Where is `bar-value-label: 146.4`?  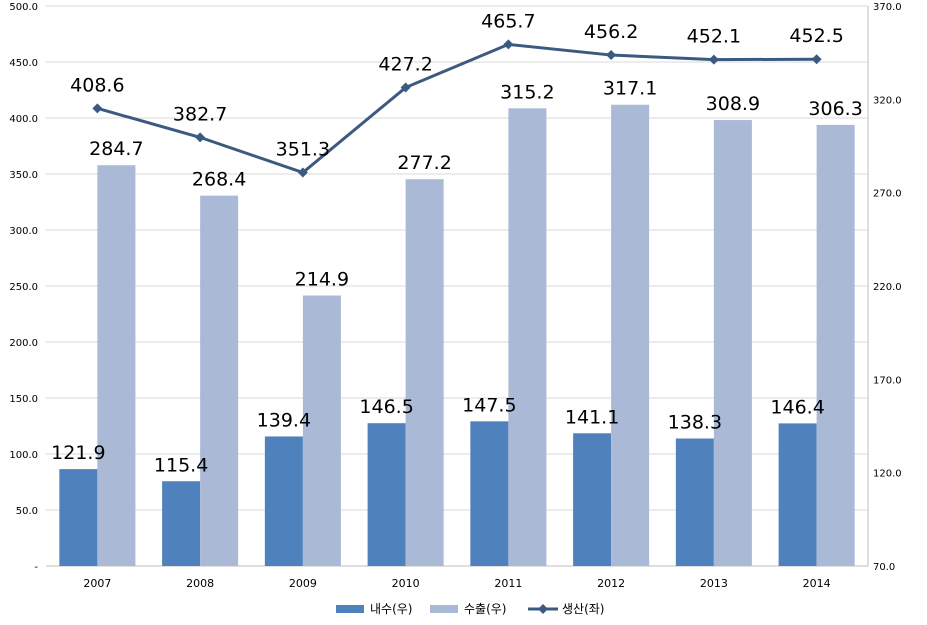
bar-value-label: 146.4 is located at coordinates (797, 407).